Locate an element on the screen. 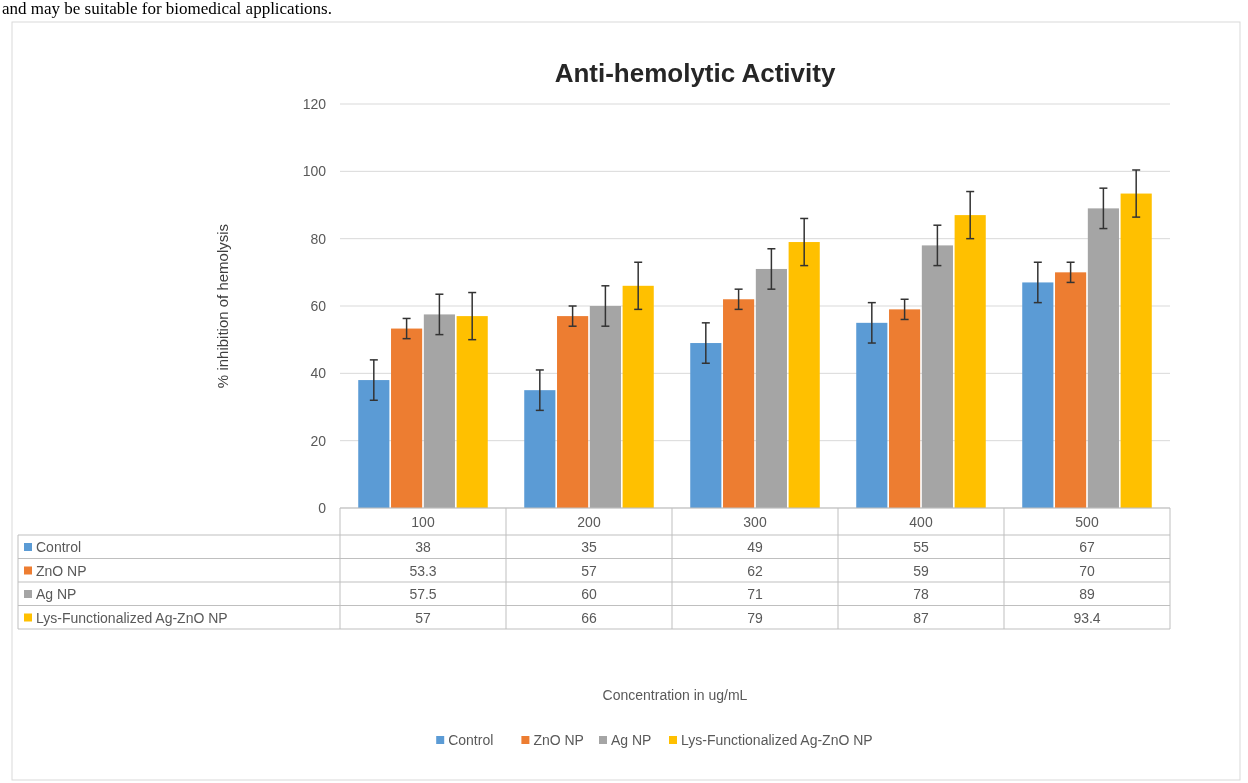 This screenshot has height=783, width=1248. data-label: 59 is located at coordinates (921, 570).